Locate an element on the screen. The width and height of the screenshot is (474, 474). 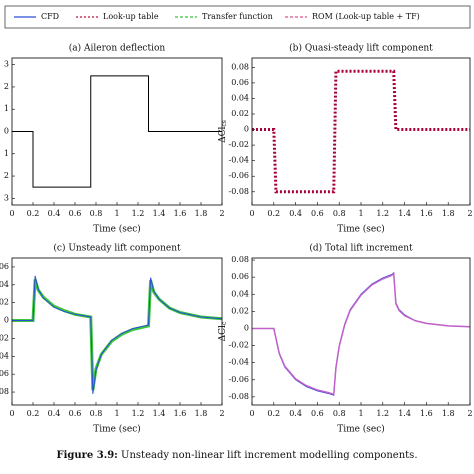
y-tick-label: -0.08 is located at coordinates (238, 396).